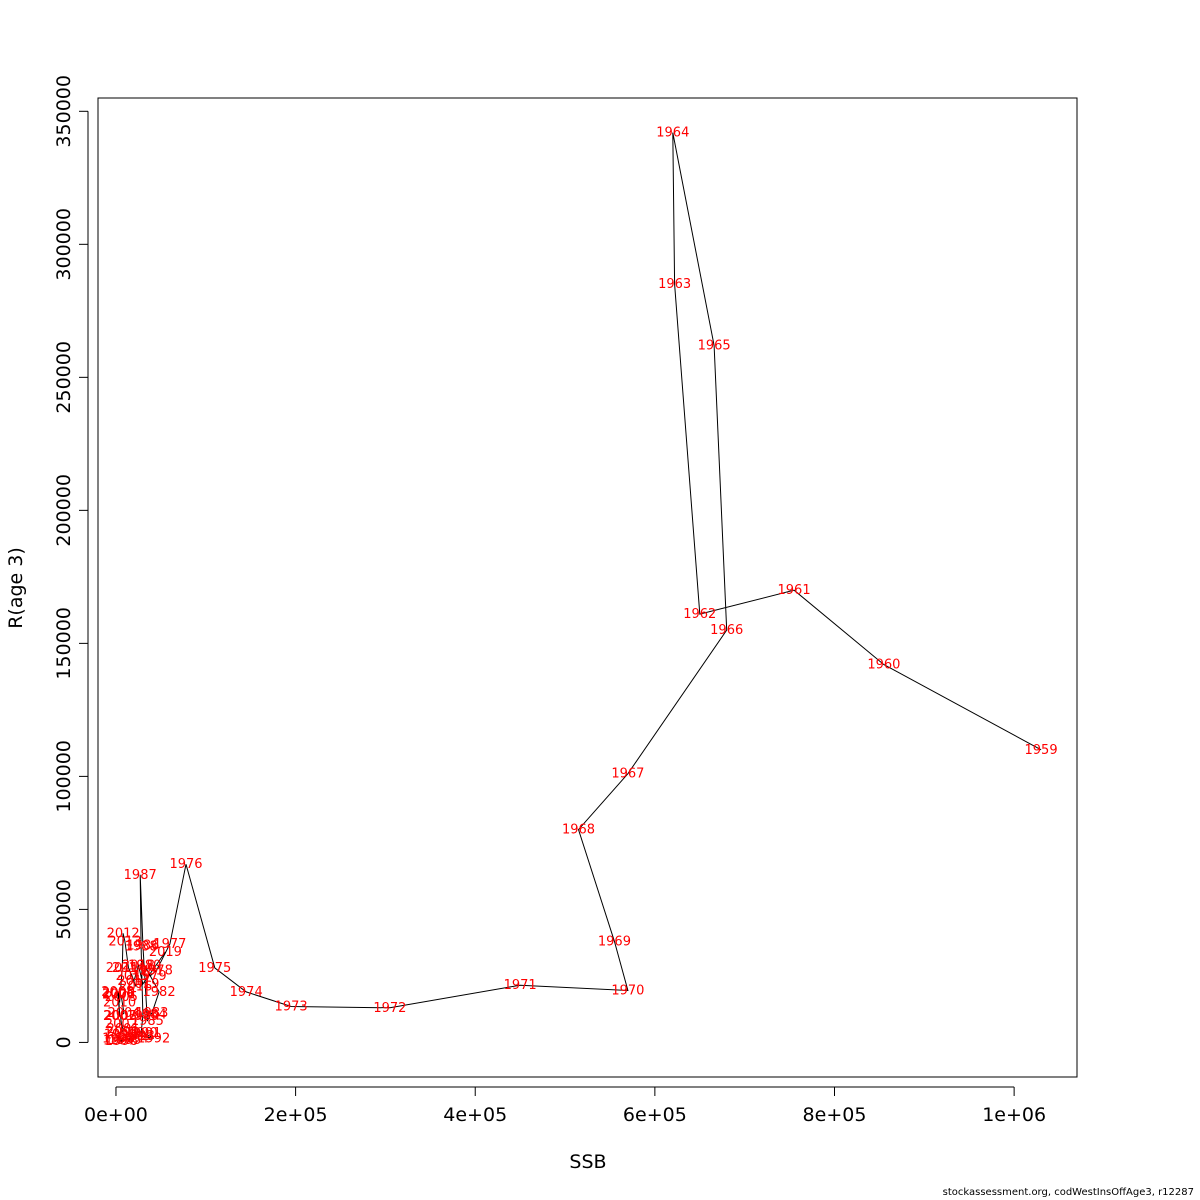 The height and width of the screenshot is (1200, 1200). Describe the element at coordinates (655, 1115) in the screenshot. I see `x-tick-label: 6e+05` at that location.